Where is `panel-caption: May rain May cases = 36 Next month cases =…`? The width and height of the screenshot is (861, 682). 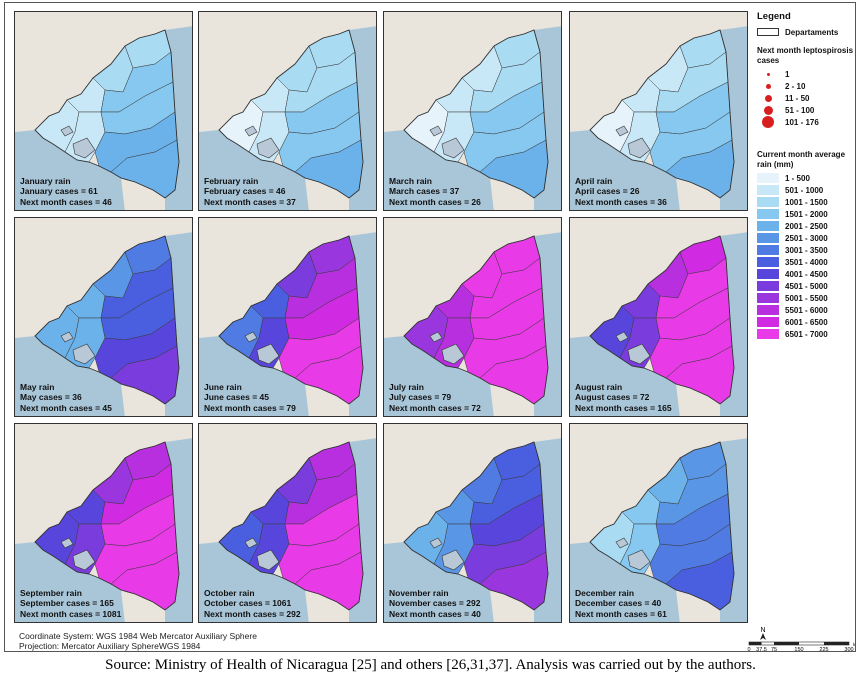
panel-caption: May rain May cases = 36 Next month cases =… is located at coordinates (66, 398).